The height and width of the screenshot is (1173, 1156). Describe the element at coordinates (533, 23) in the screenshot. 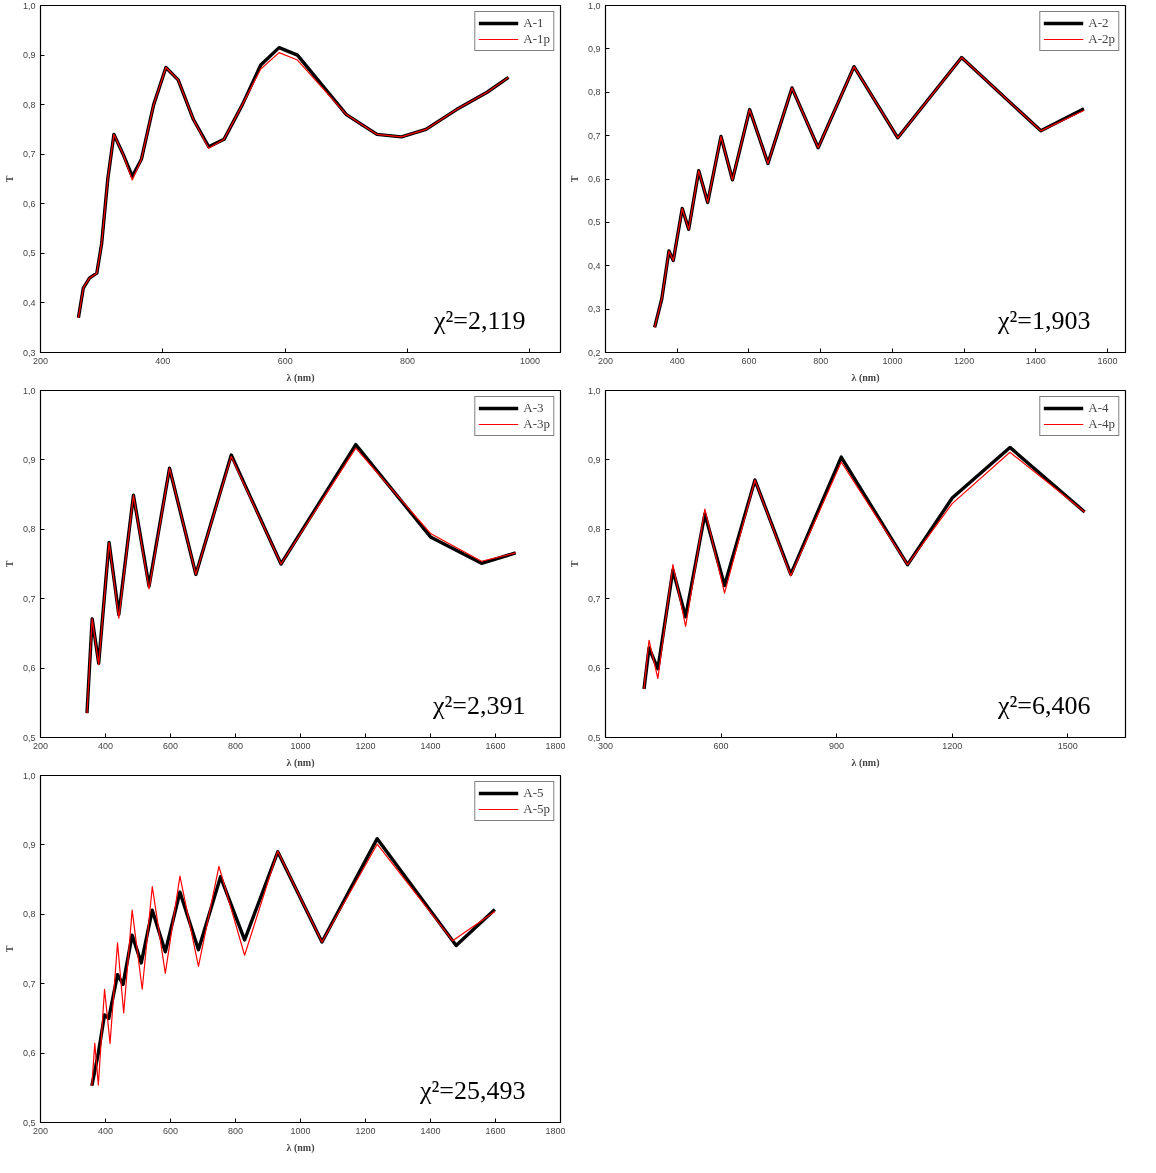

I see `legend-label: A-1` at that location.